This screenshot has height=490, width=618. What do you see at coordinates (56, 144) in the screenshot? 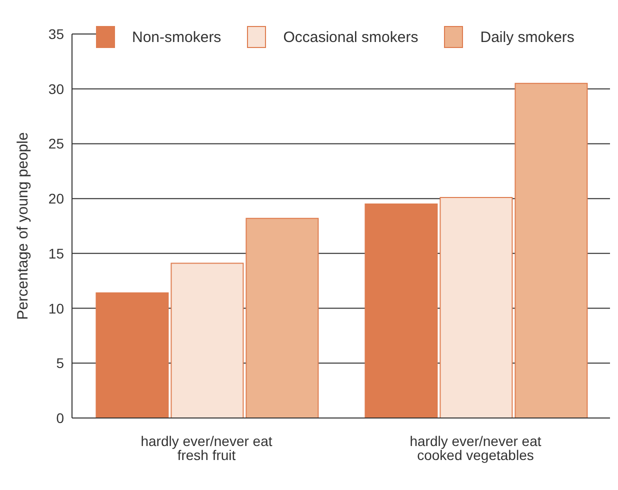
I see `y-tick-label: 25` at bounding box center [56, 144].